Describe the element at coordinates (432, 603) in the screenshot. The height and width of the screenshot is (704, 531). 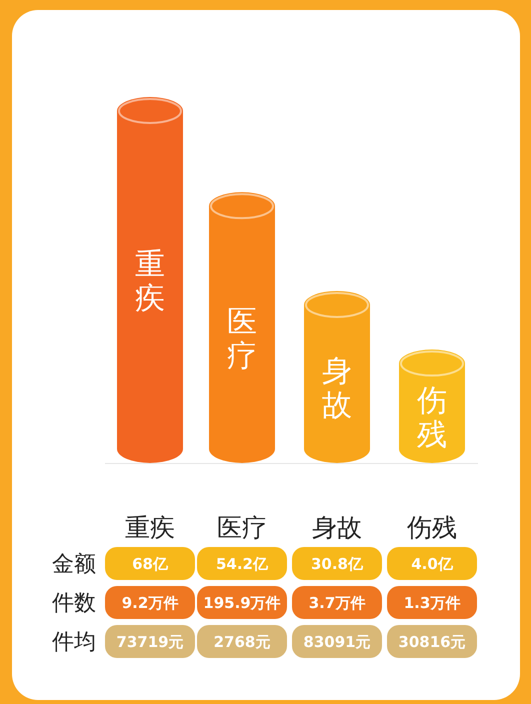
I see `text: 1.3万件` at that location.